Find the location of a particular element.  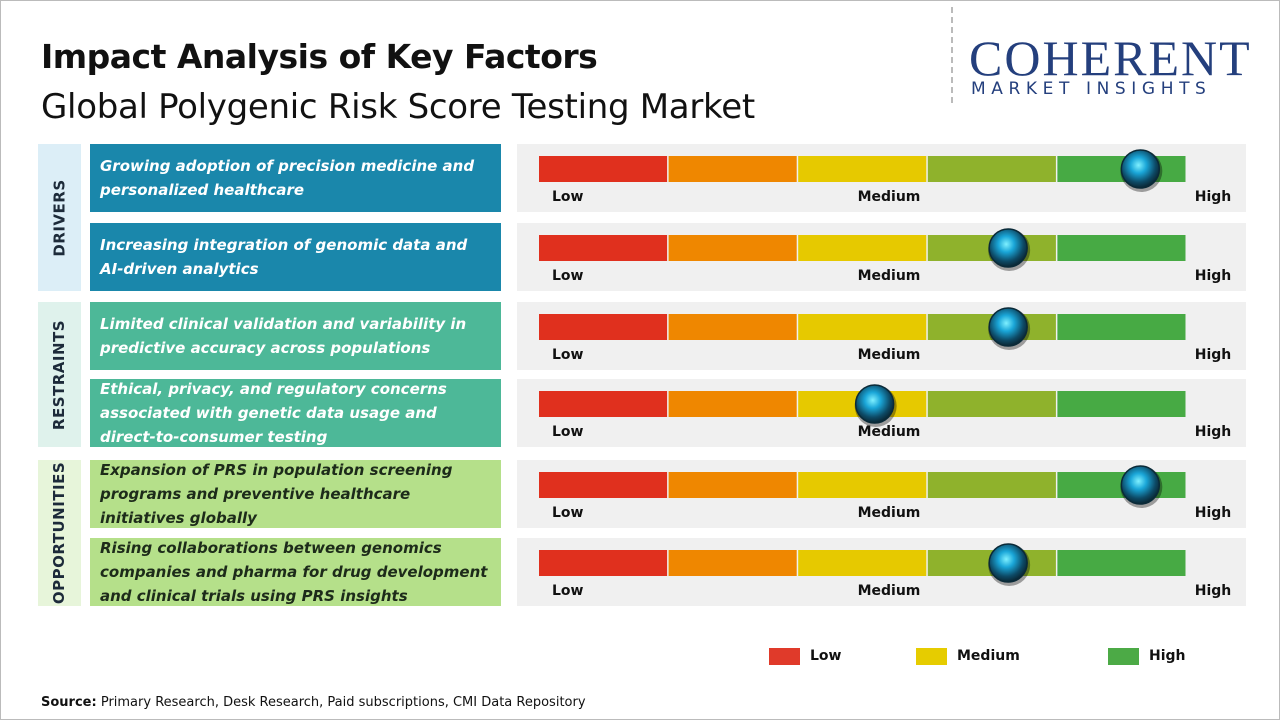

source-label: Source: is located at coordinates (69, 702).